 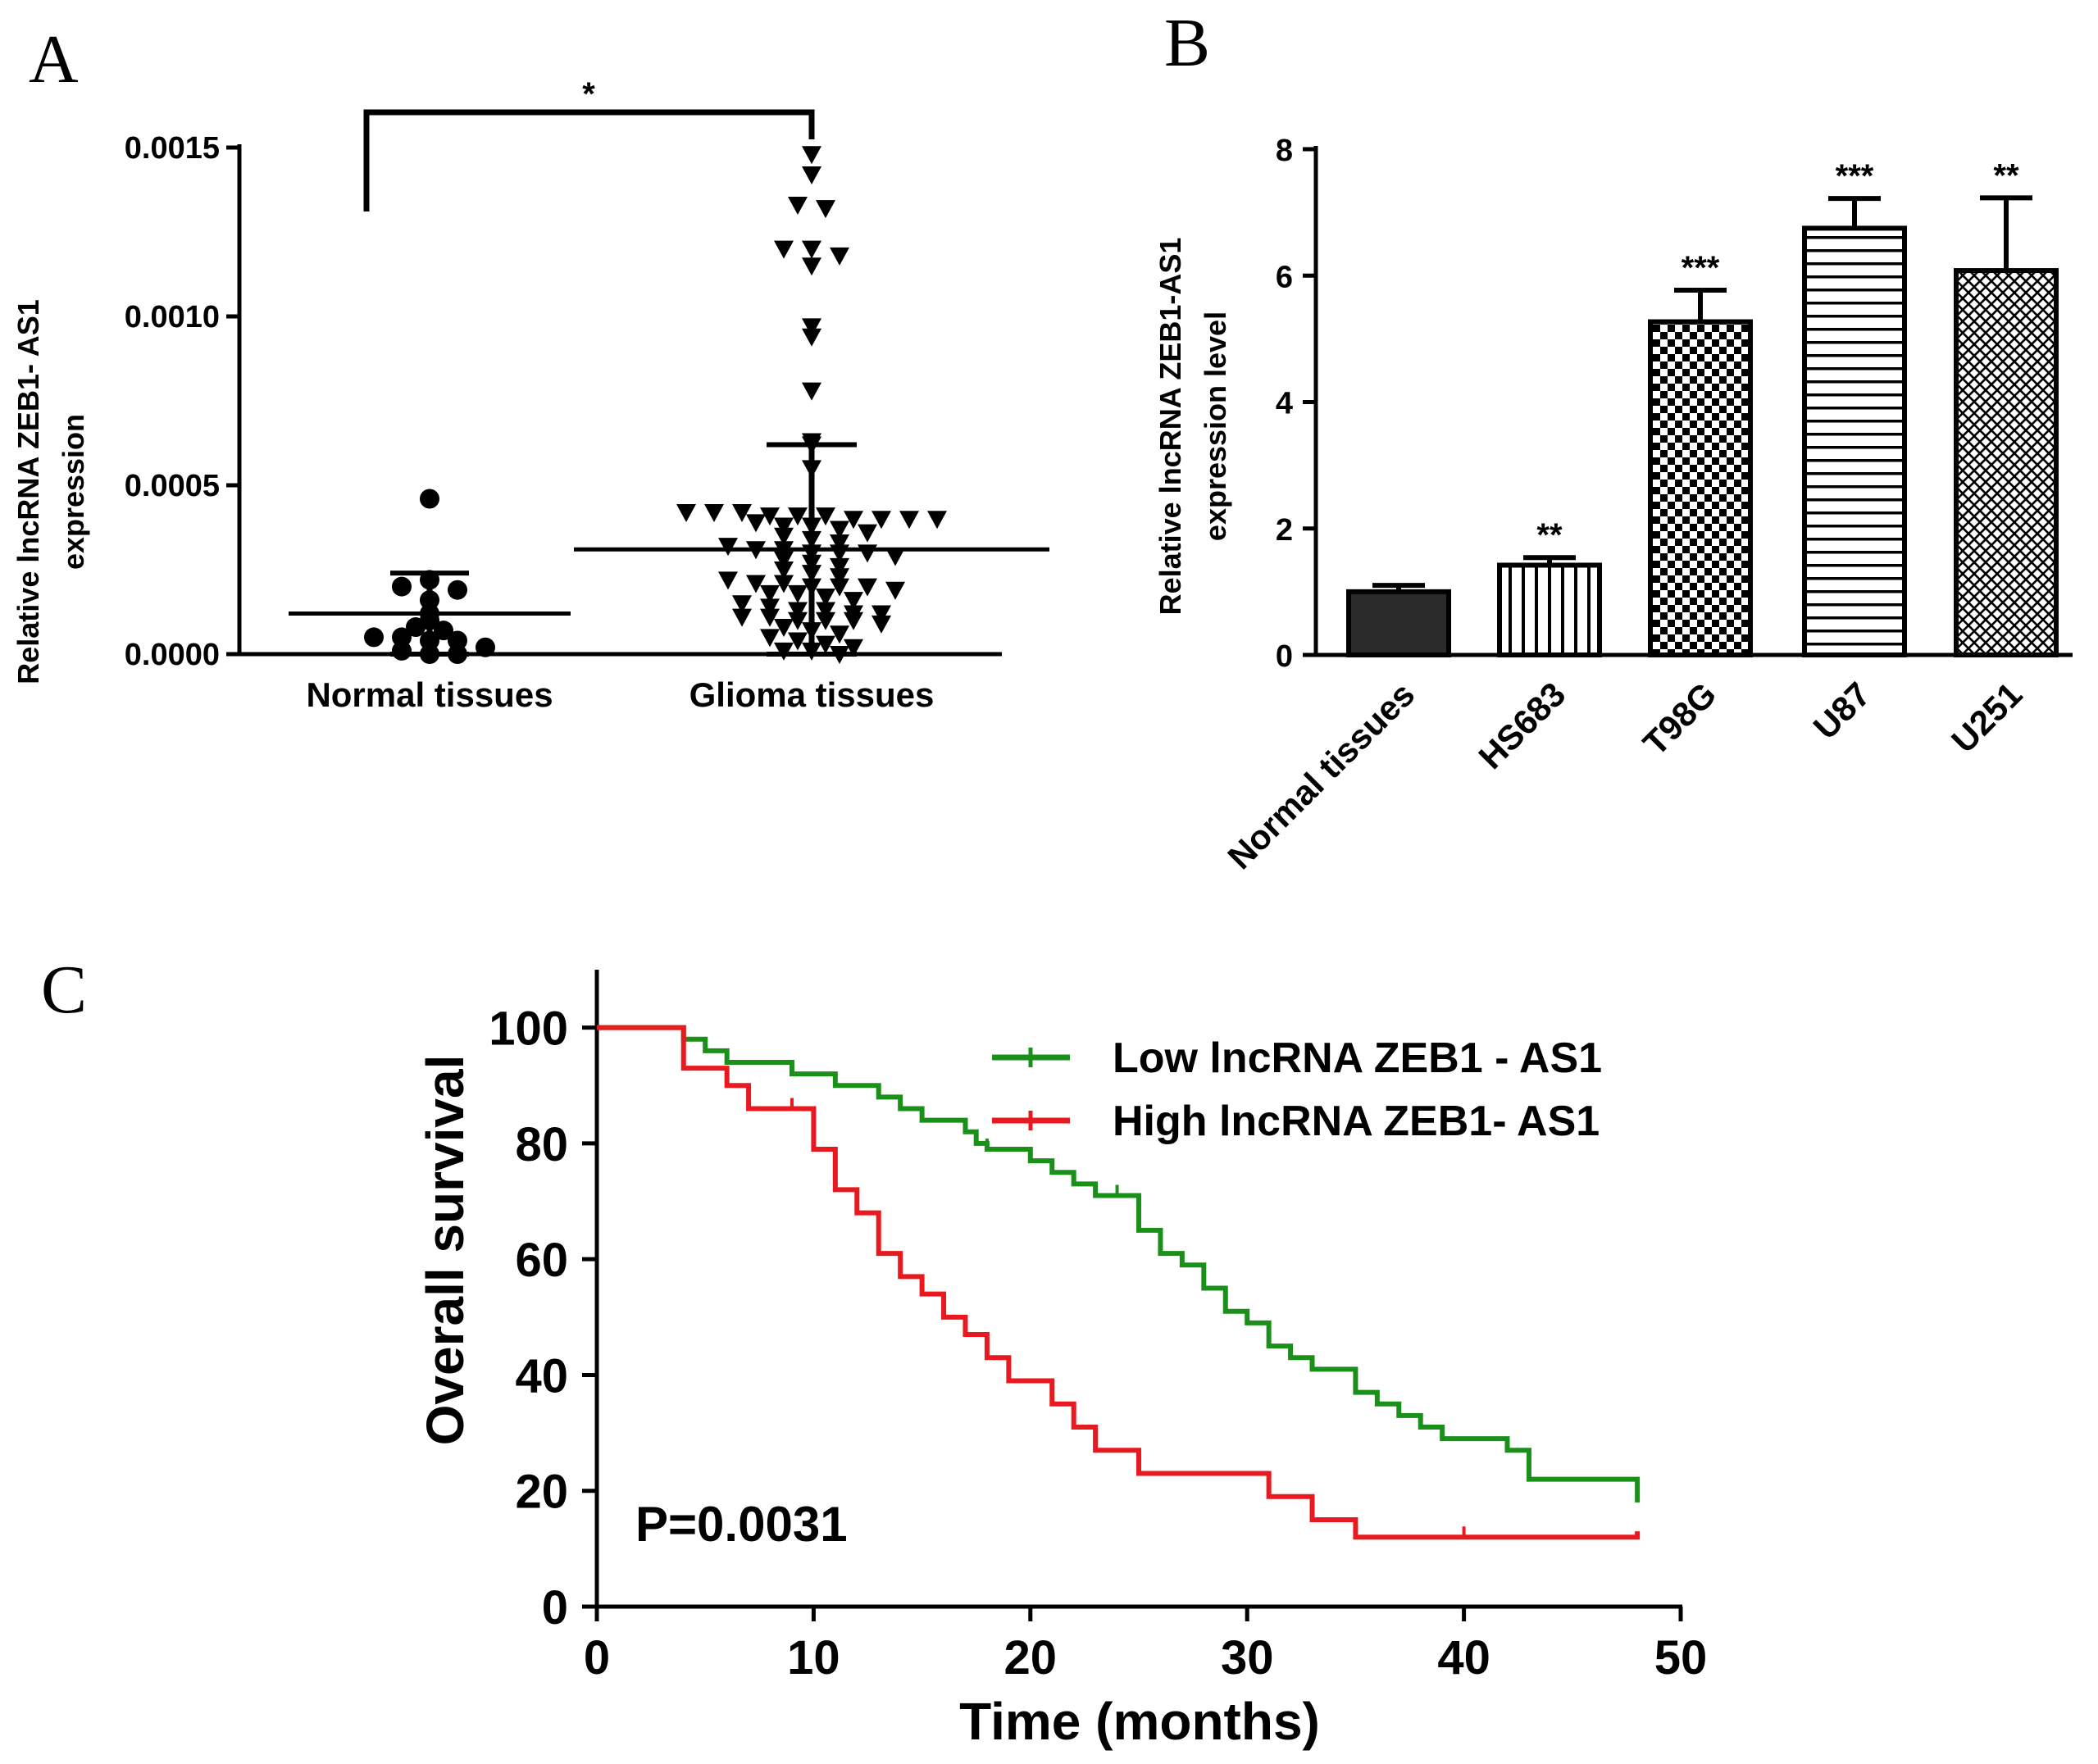 I want to click on panel-c-xtick-label: 40, so click(x=1464, y=1657).